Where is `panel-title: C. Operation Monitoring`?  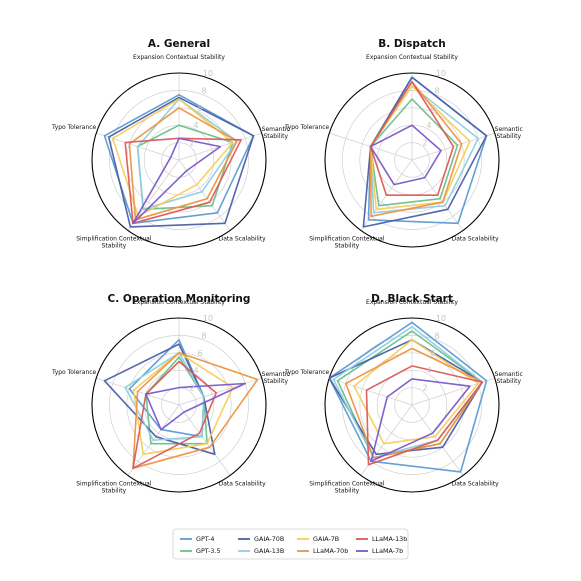
panel-title: C. Operation Monitoring is located at coordinates (179, 299).